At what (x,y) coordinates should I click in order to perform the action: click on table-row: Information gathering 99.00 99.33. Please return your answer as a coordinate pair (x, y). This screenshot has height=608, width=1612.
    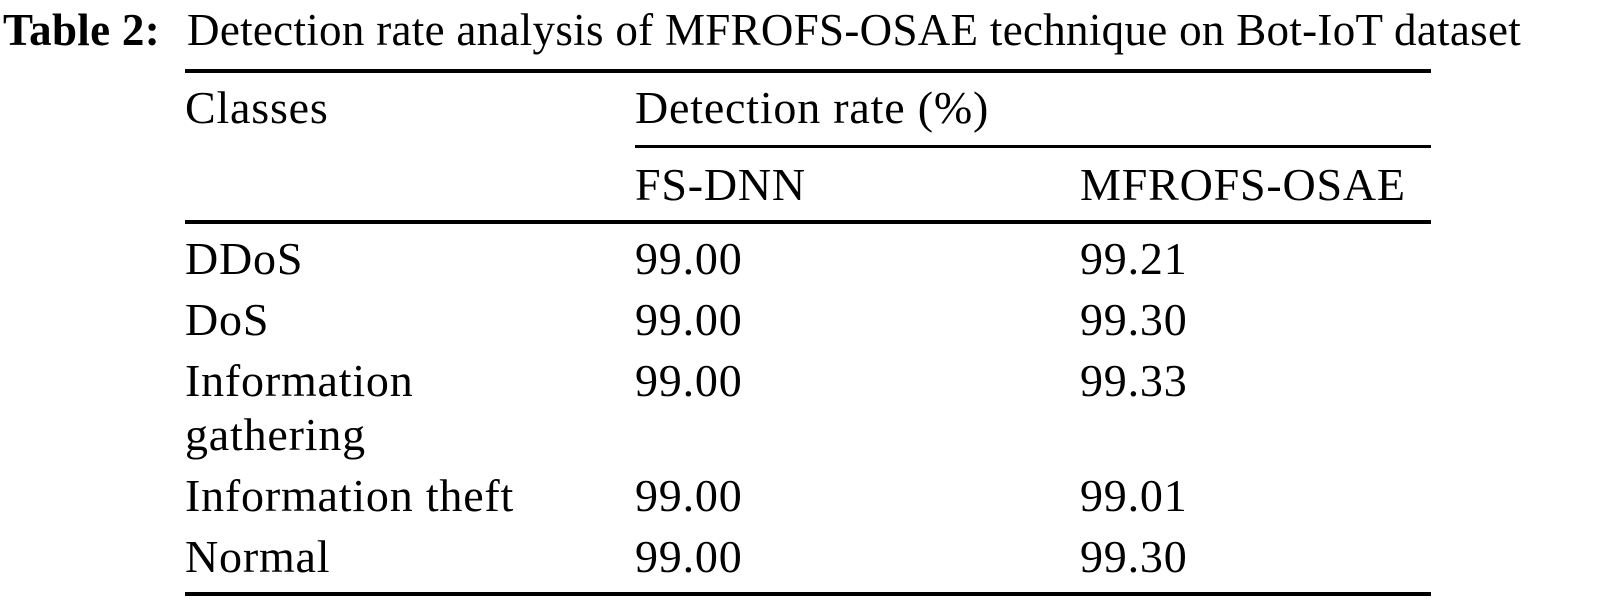
    Looking at the image, I should click on (808, 407).